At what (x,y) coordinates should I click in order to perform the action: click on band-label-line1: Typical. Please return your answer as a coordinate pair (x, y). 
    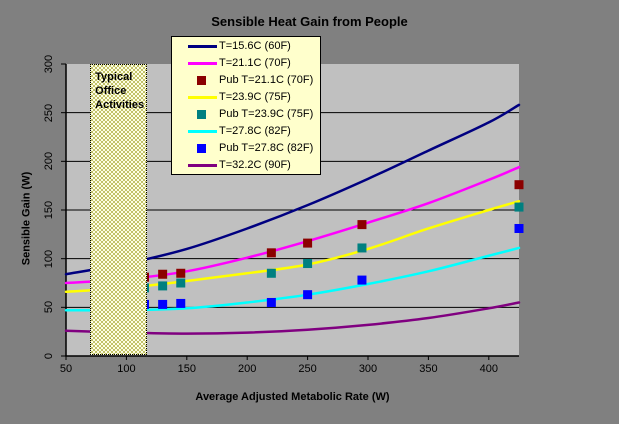
    Looking at the image, I should click on (114, 77).